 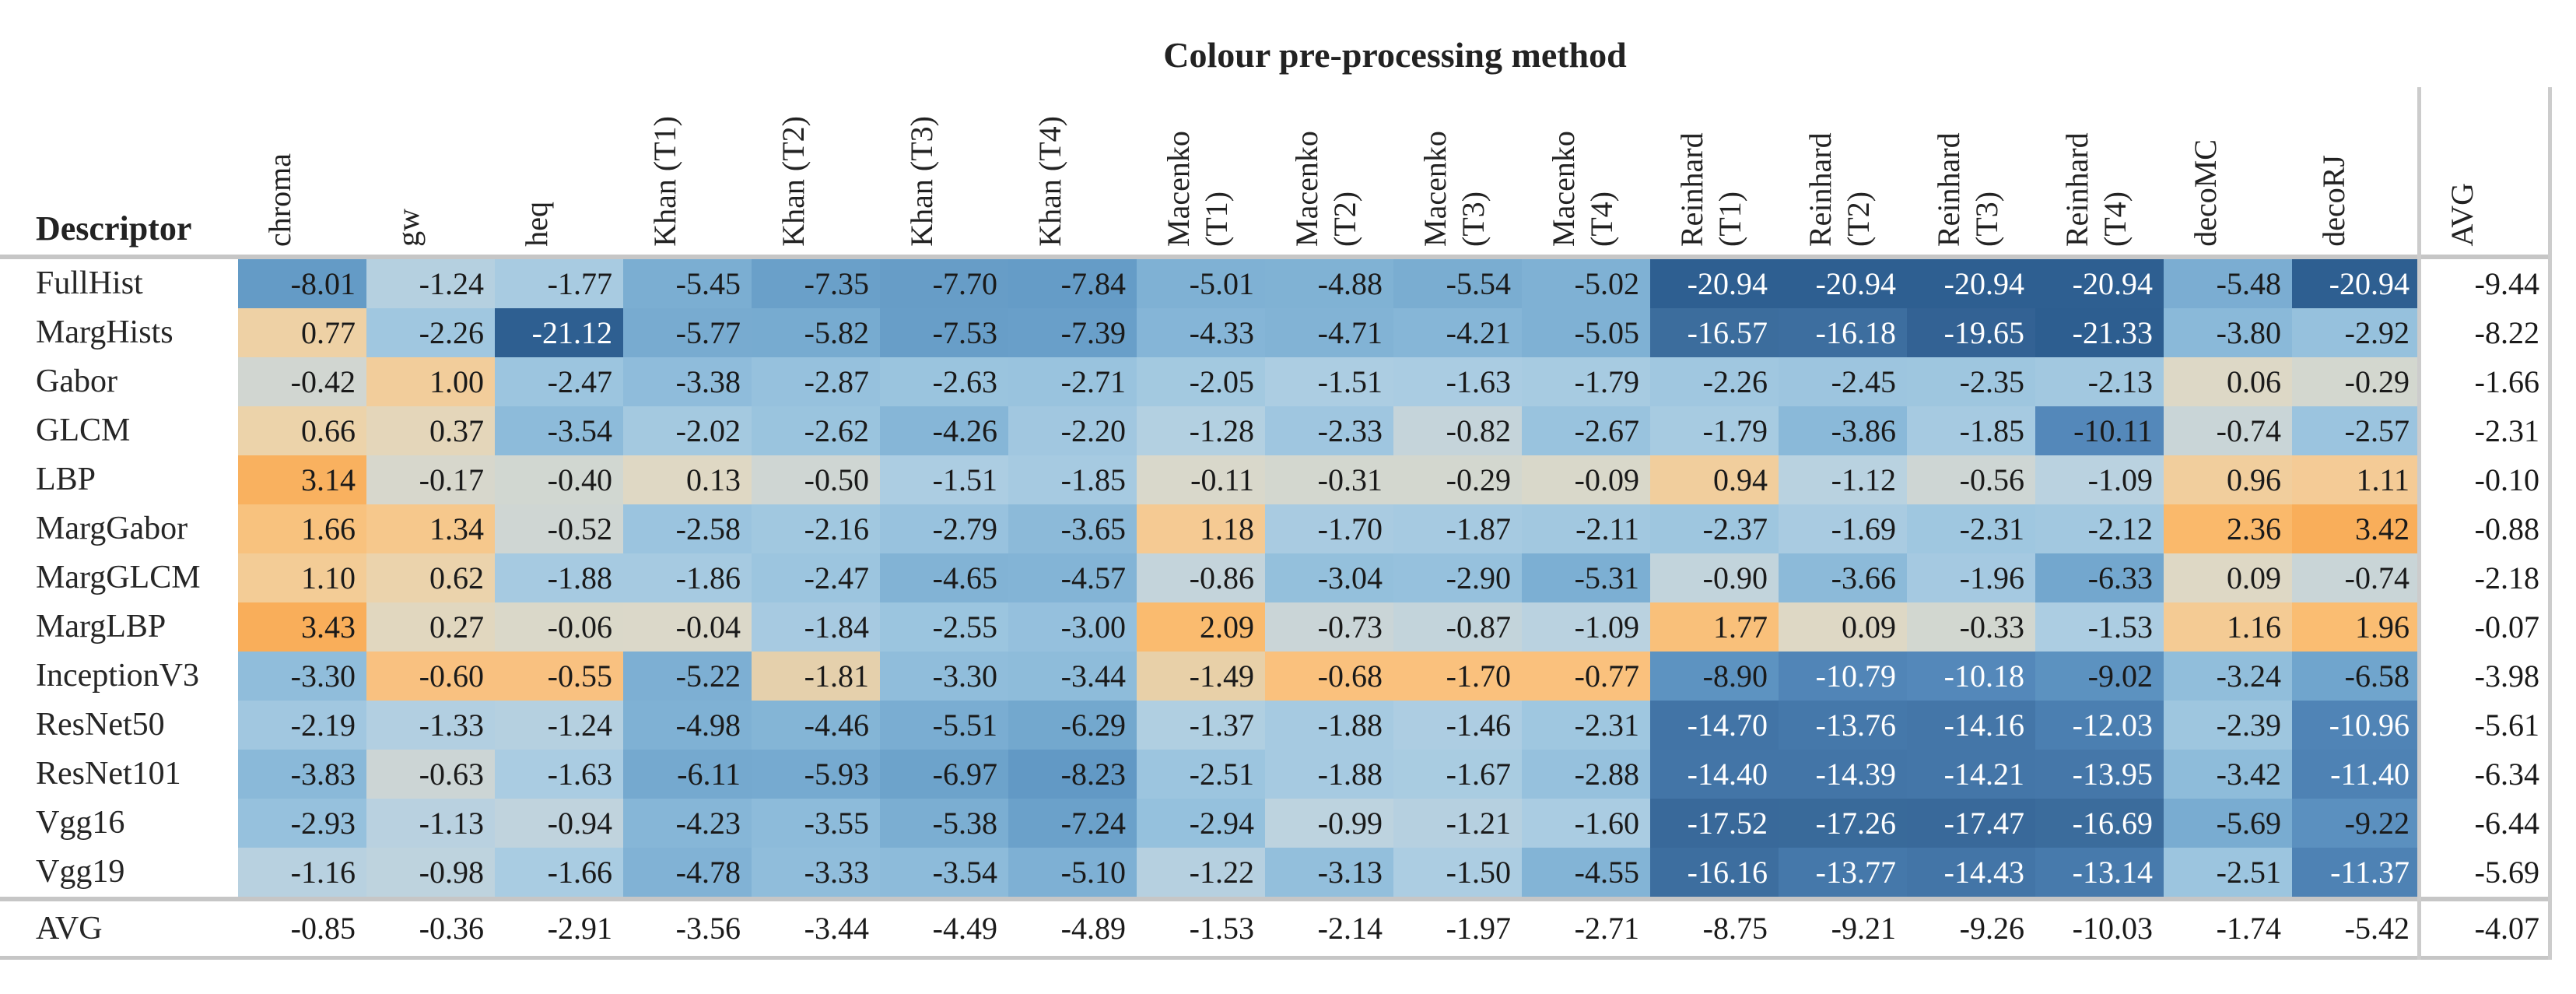 I want to click on heatmap-cell: -3.54, so click(x=944, y=873).